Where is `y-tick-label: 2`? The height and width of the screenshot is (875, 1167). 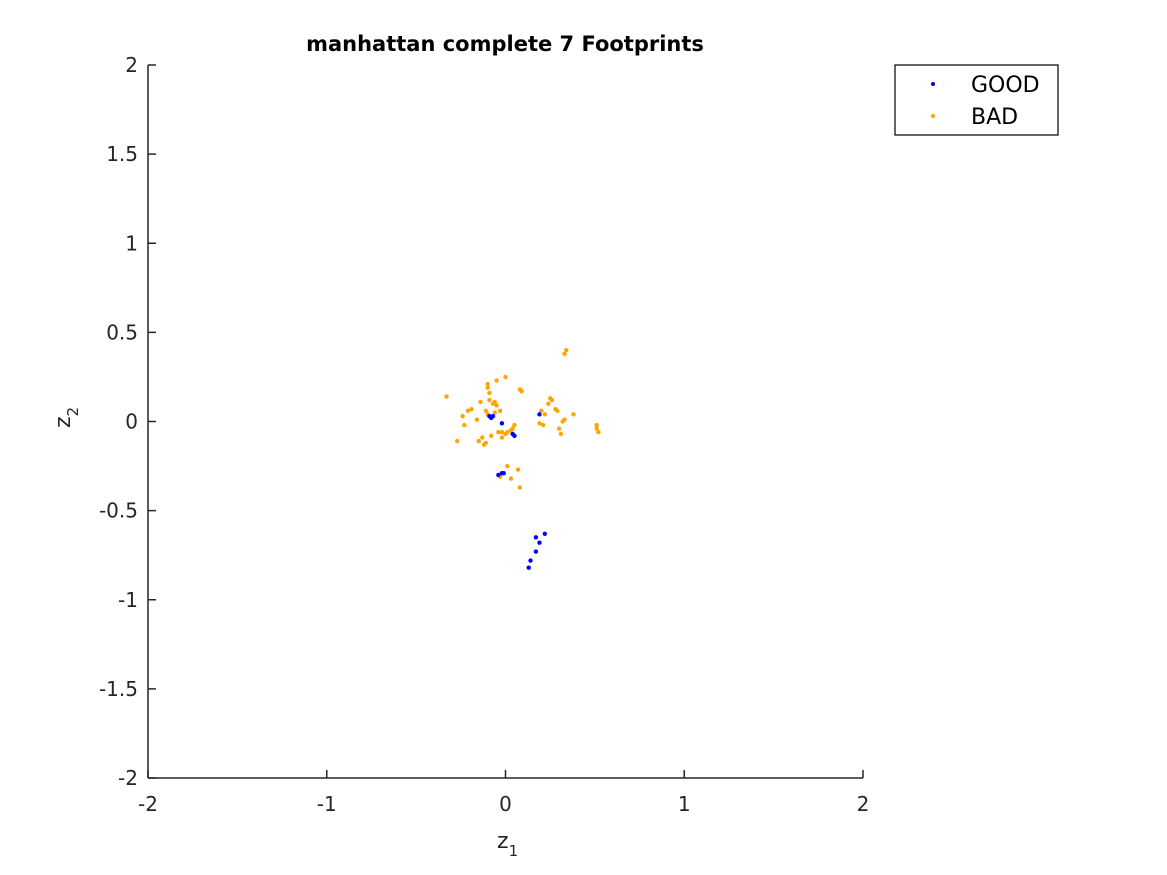
y-tick-label: 2 is located at coordinates (131, 65).